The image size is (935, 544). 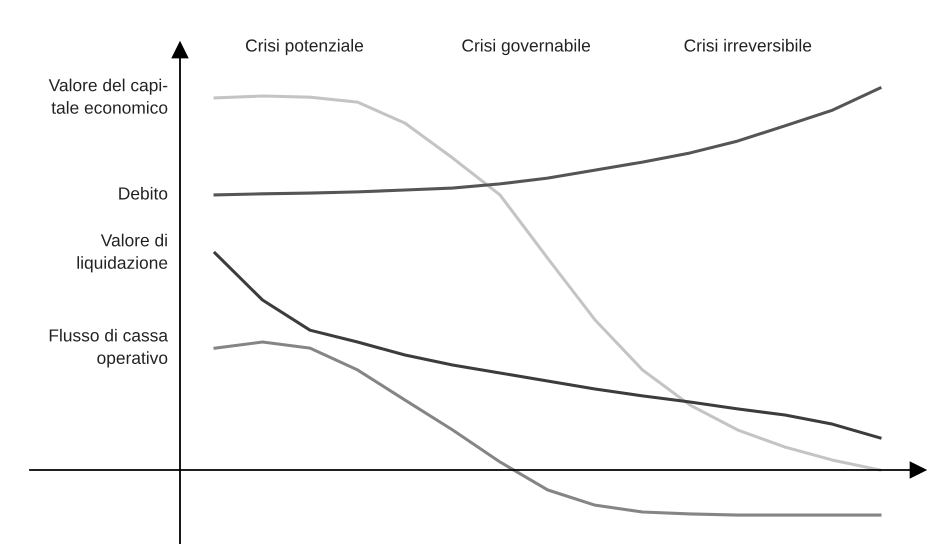 I want to click on text: Valore del capi- tale economico, so click(x=108, y=96).